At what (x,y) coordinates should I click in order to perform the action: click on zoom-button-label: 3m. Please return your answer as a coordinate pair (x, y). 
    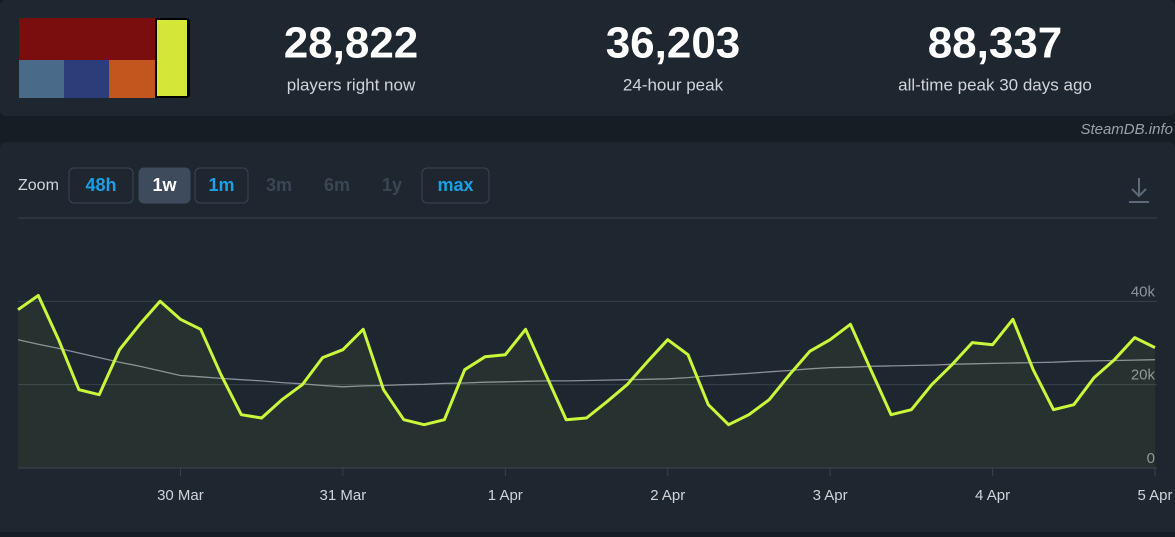
    Looking at the image, I should click on (279, 185).